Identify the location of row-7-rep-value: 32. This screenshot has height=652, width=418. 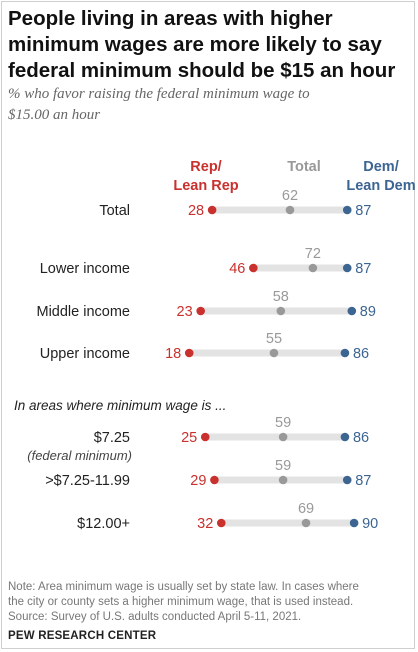
(205, 524).